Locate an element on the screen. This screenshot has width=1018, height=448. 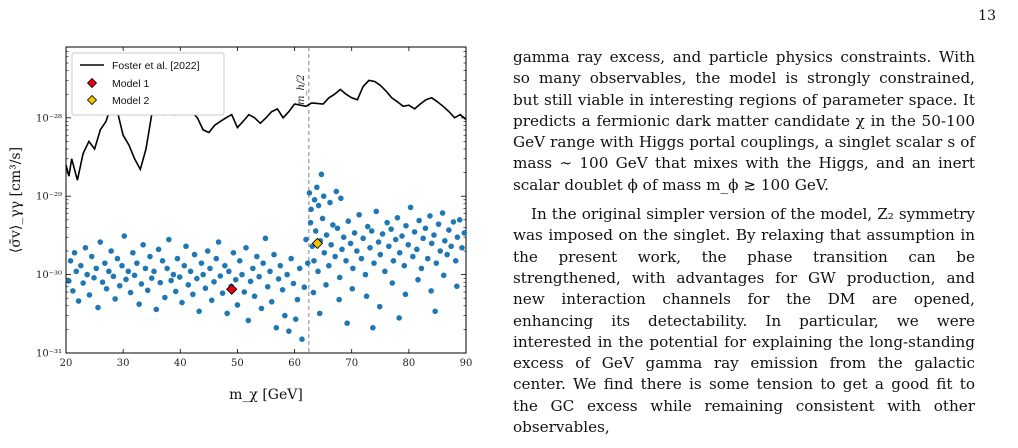
x-tick-label: 40 is located at coordinates (180, 363).